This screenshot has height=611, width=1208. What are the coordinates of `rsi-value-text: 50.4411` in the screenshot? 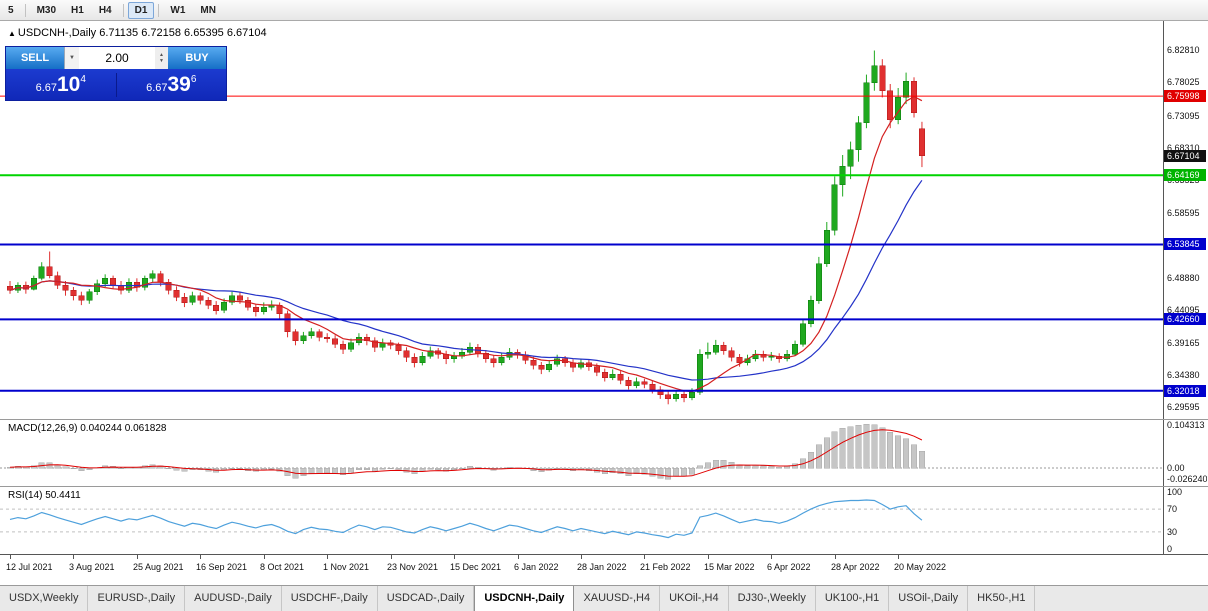 It's located at (63, 495).